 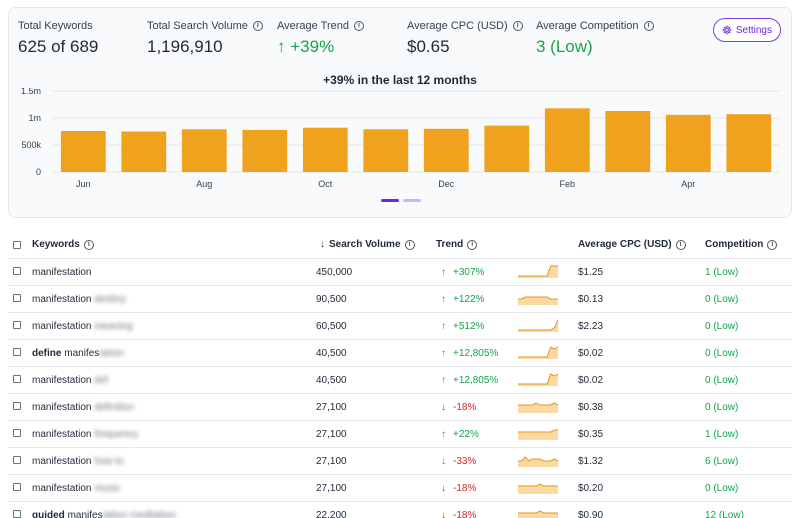 I want to click on keyword-cell: manifestation definition, so click(x=83, y=407).